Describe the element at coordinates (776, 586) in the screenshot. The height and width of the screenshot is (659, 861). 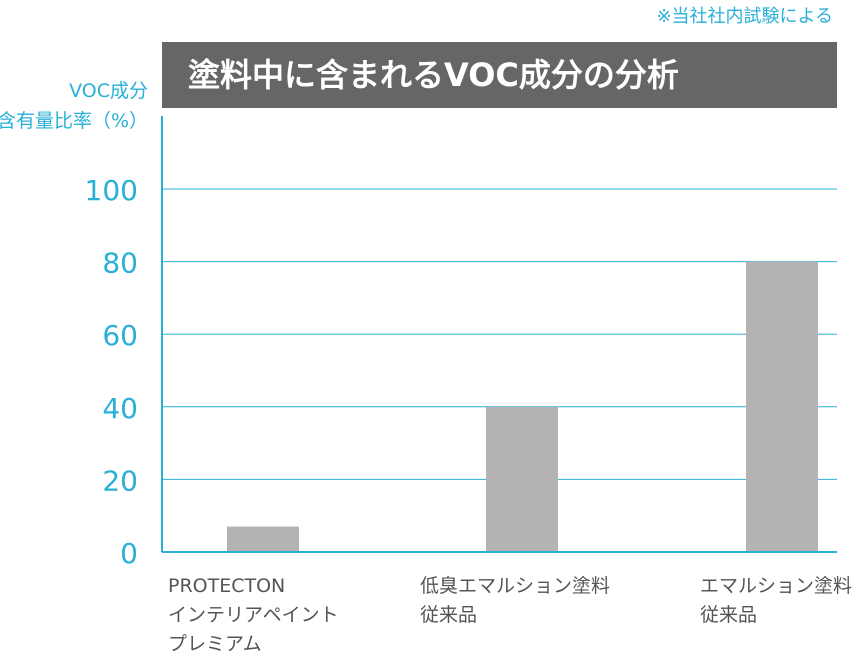
I see `category-label-line: エマルション塗料` at that location.